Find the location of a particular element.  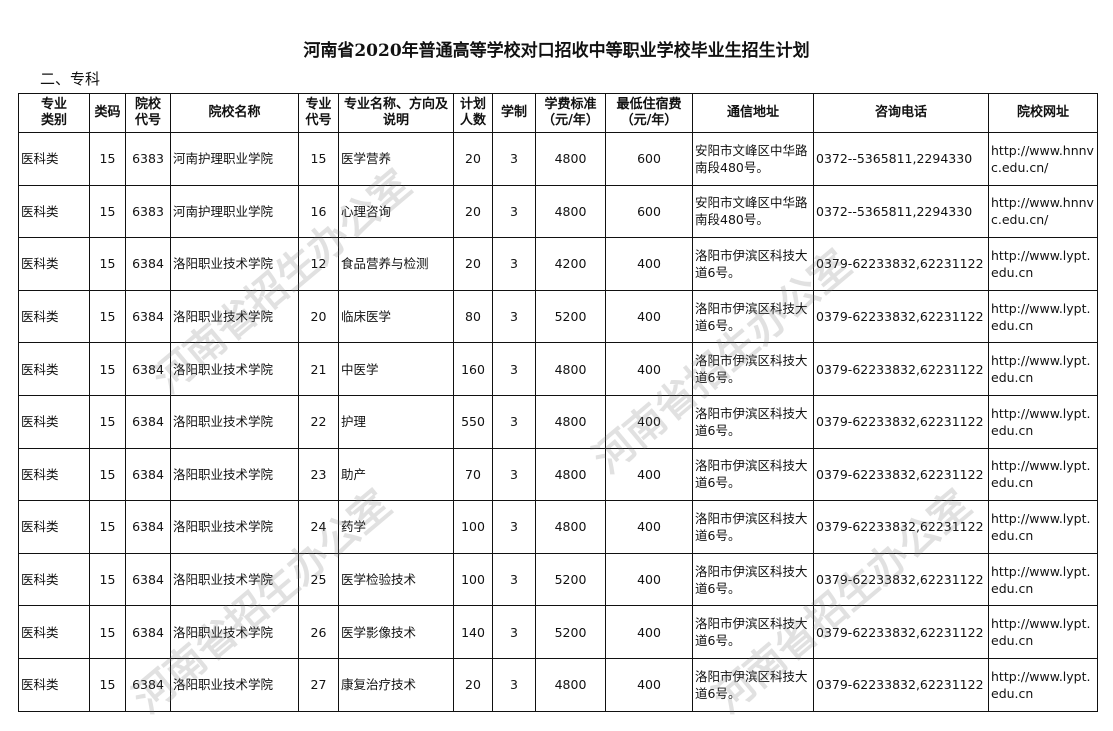

cell-tuition: 4200 is located at coordinates (570, 264).